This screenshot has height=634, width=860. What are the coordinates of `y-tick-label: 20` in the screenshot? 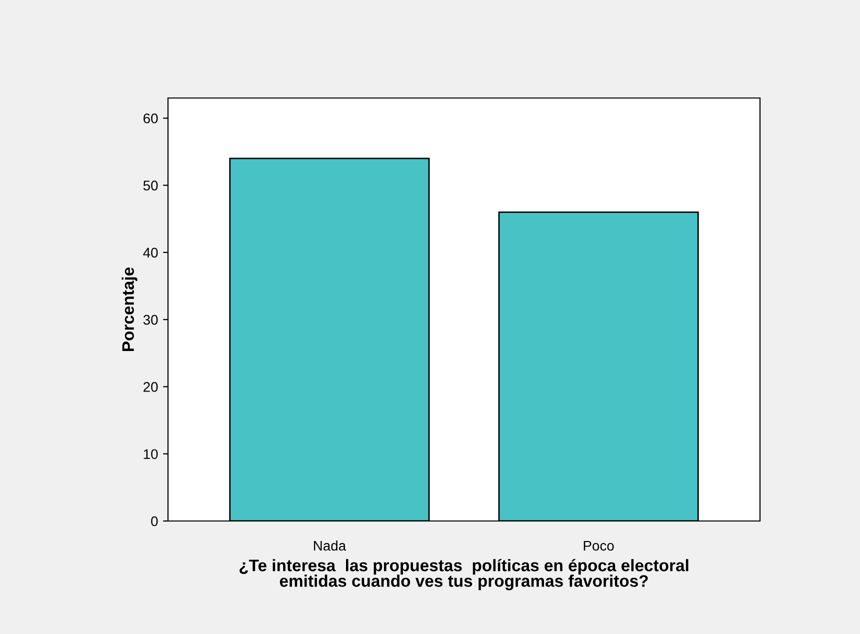 It's located at (151, 387).